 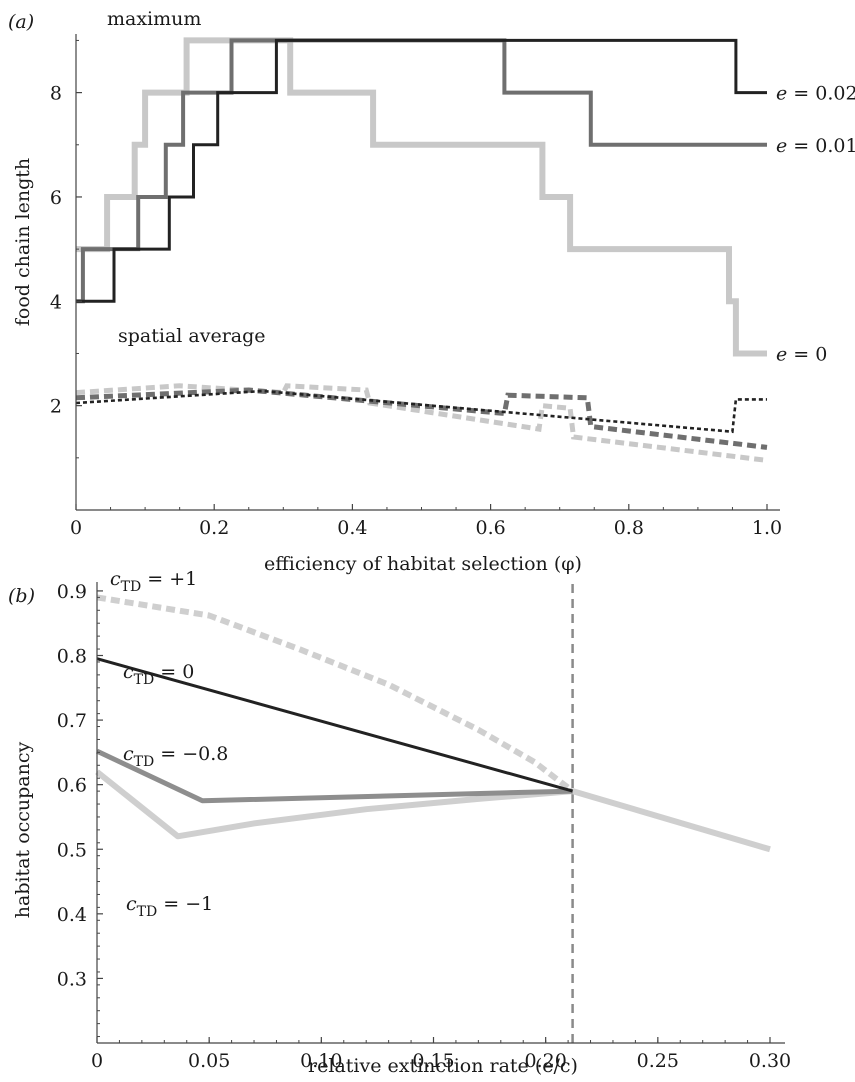 What do you see at coordinates (209, 1061) in the screenshot?
I see `panel-b-x-tick-label: 0.05` at bounding box center [209, 1061].